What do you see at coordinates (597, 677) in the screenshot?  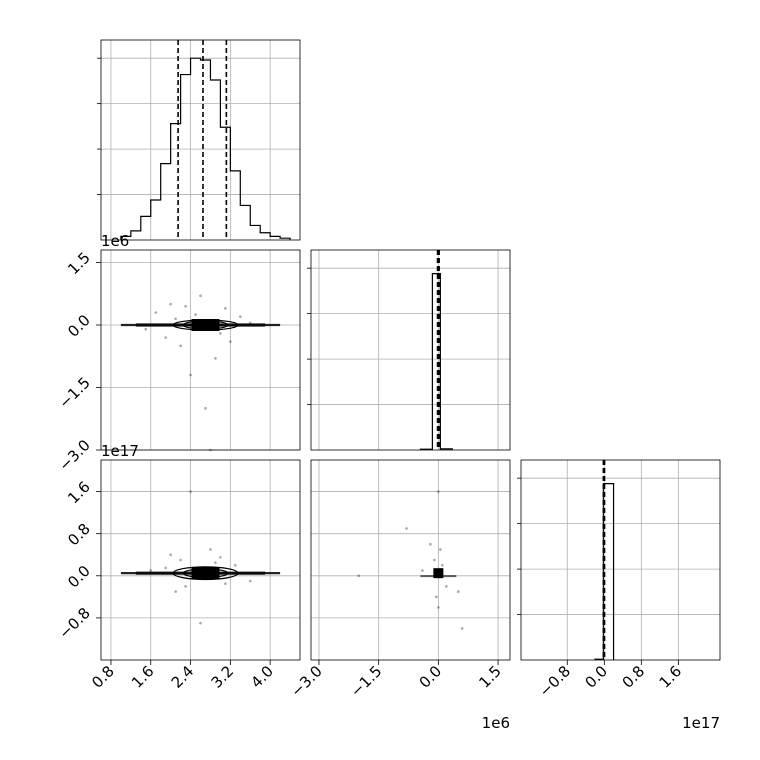 I see `col2-xtick-label: 0.0` at bounding box center [597, 677].